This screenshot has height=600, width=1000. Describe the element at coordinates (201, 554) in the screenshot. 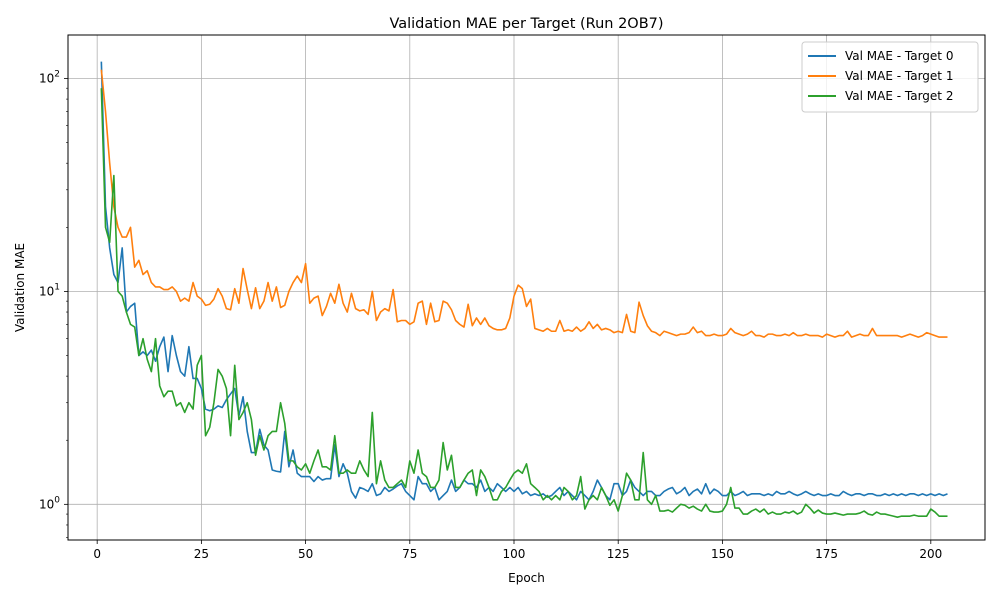

I see `x-tick-label: 25` at that location.